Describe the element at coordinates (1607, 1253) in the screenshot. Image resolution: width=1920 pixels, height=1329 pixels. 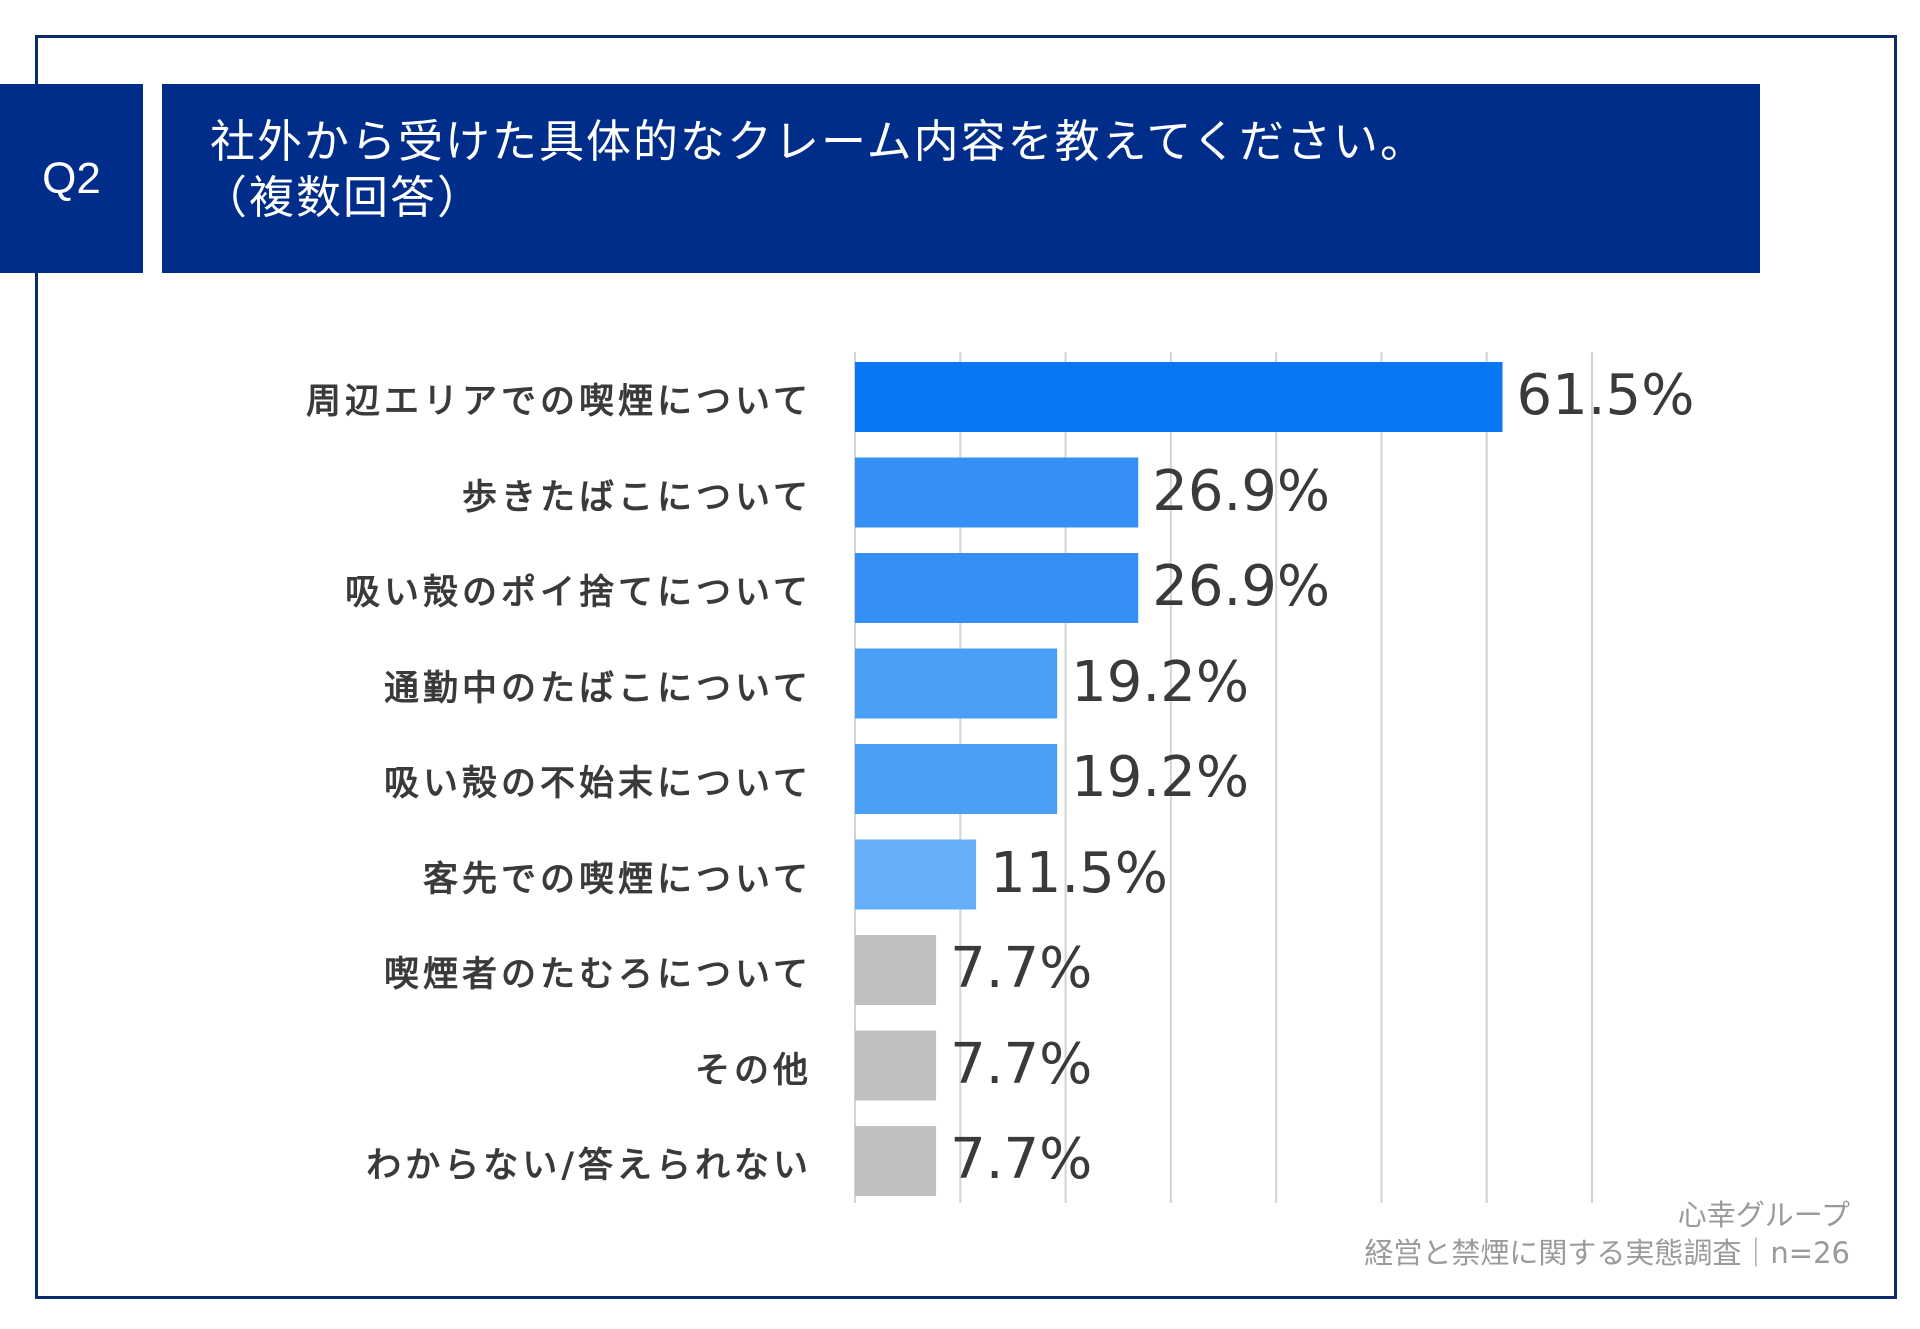
I see `credit-survey: 経営と禁煙に関する実態調査｜n=26` at that location.